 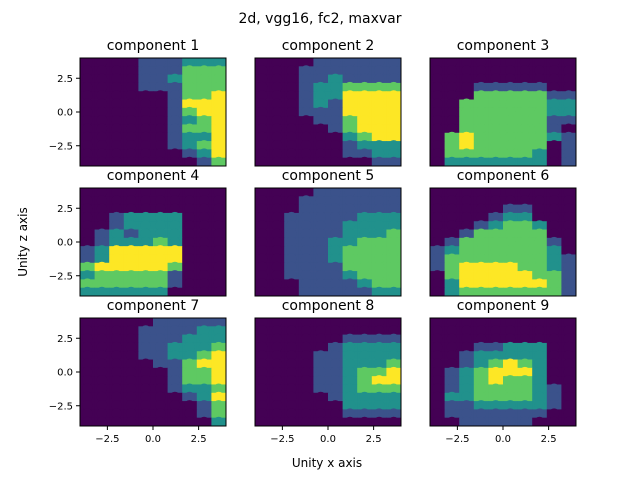 I want to click on panel-title: component 8, so click(x=328, y=306).